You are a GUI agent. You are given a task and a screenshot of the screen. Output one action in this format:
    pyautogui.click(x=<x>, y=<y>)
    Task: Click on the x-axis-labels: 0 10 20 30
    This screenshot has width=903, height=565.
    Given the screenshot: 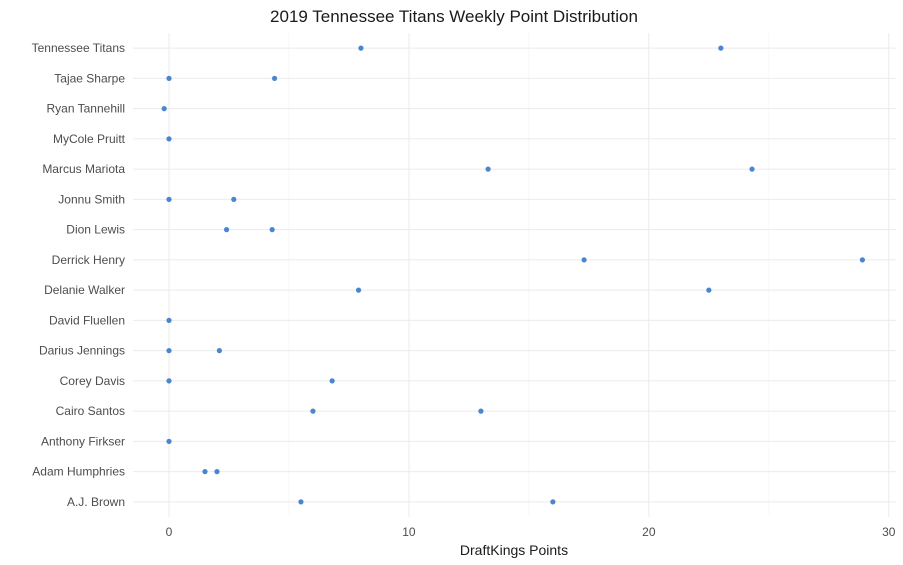 What is the action you would take?
    pyautogui.click(x=531, y=532)
    